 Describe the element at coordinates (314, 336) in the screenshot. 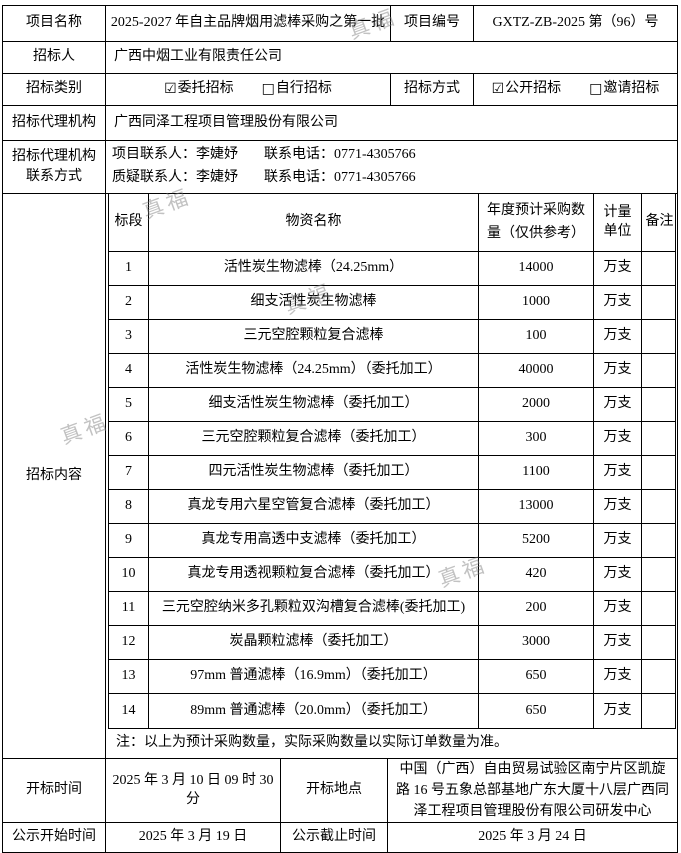

I see `goods-name: 三元空腔颗粒复合滤棒` at that location.